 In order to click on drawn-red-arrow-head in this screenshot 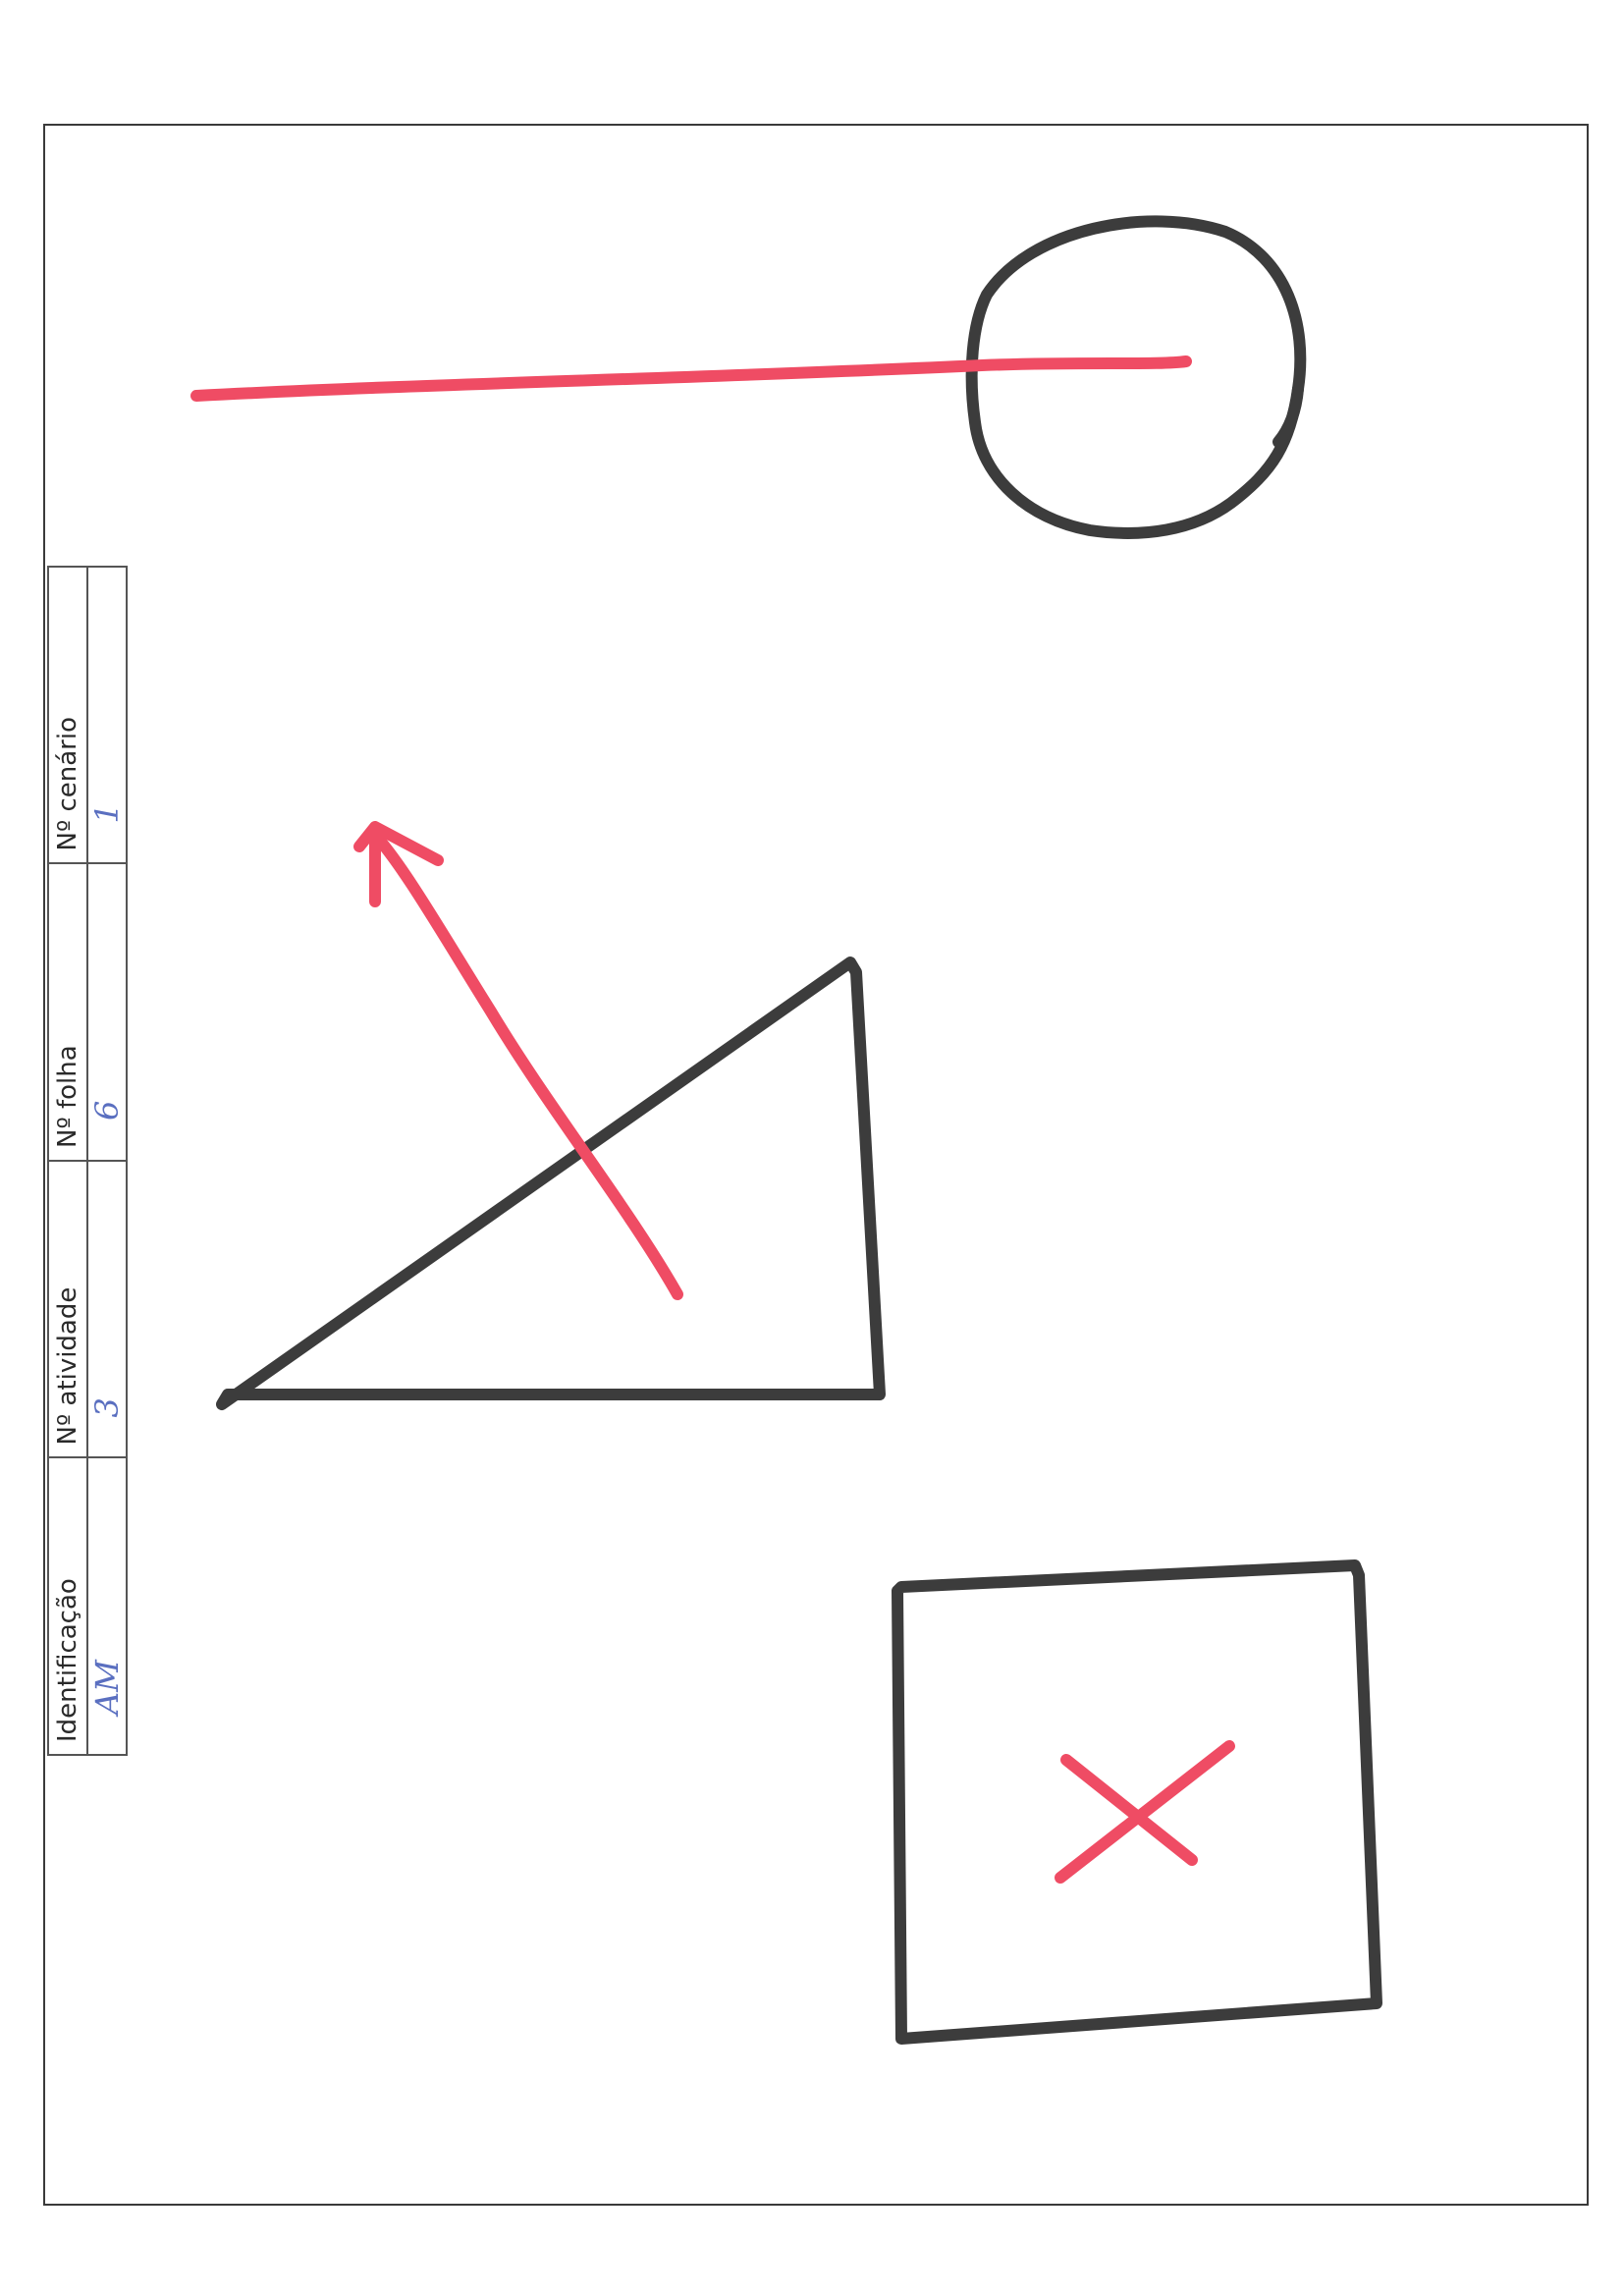, I will do `click(398, 864)`.